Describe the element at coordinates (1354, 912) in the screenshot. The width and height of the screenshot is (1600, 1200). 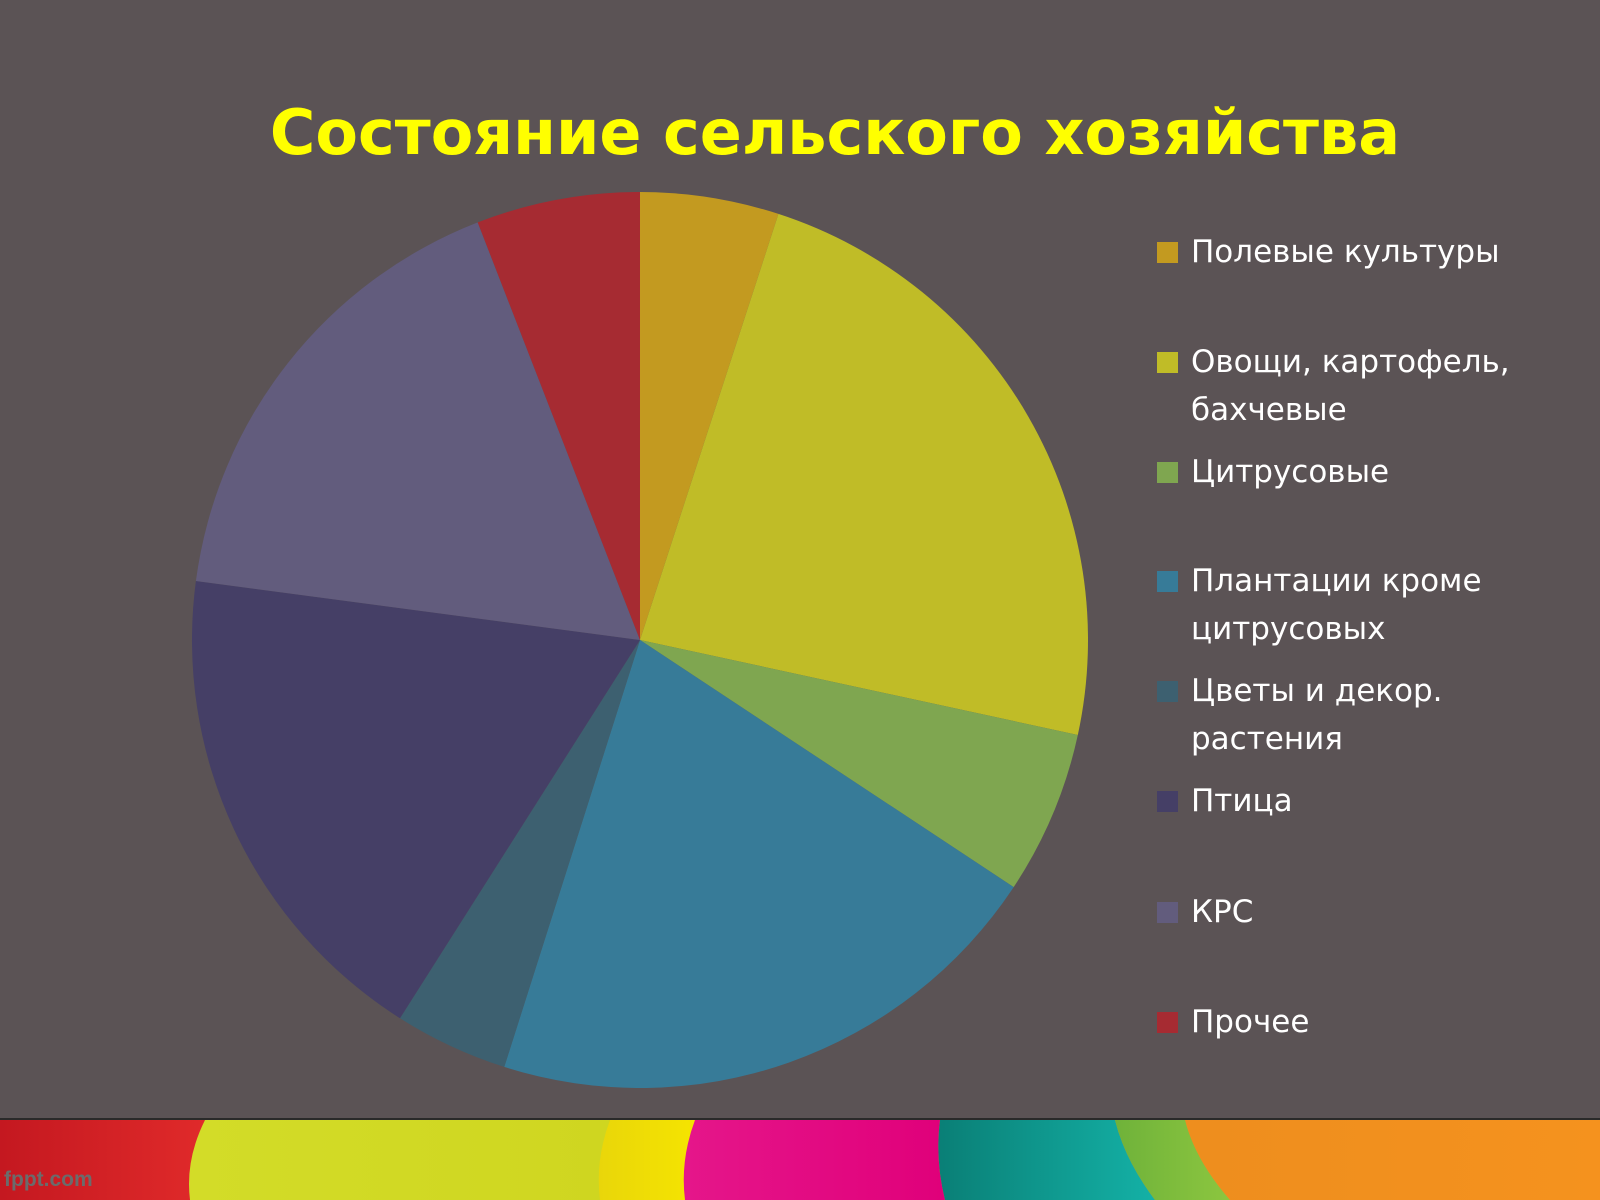
I see `legend-item: КРС` at that location.